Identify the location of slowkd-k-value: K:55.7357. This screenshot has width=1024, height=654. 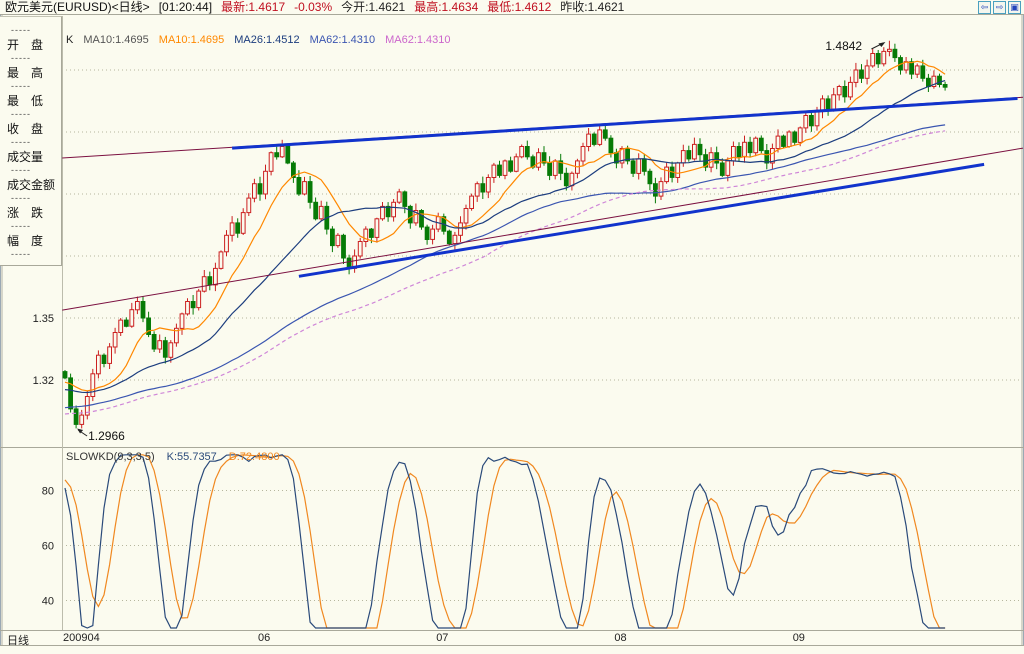
(191, 457).